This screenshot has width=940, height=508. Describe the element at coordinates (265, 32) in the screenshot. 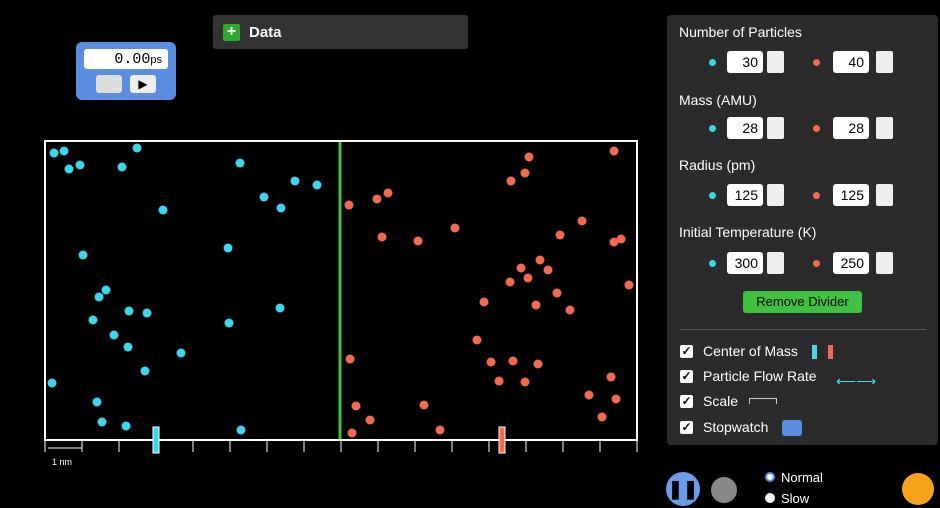

I see `data-title: Data` at that location.